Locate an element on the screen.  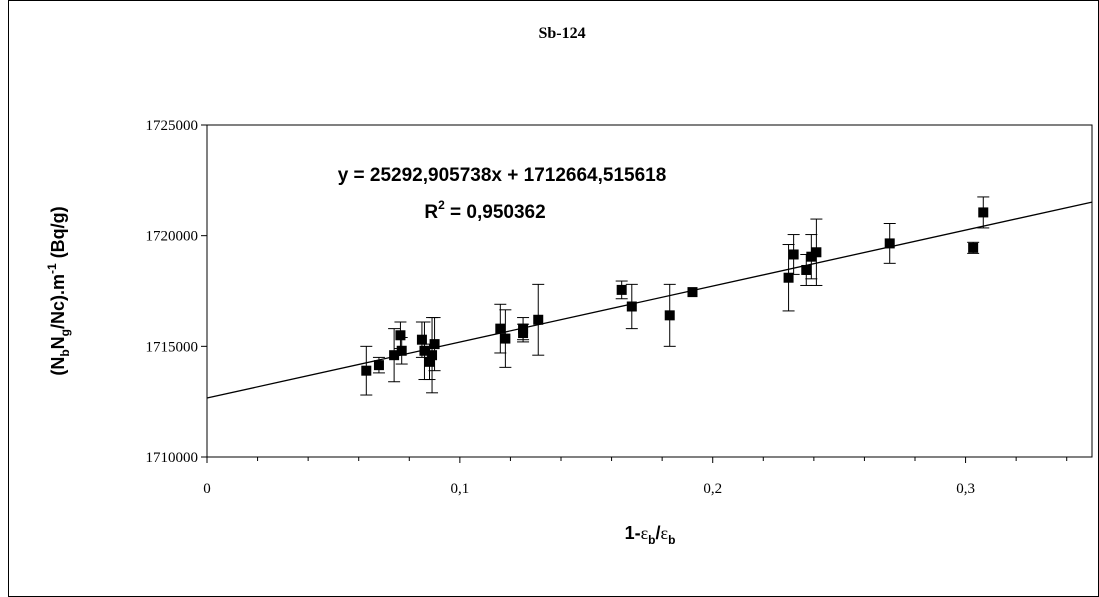
y-tick-label: 1710000 is located at coordinates (172, 458).